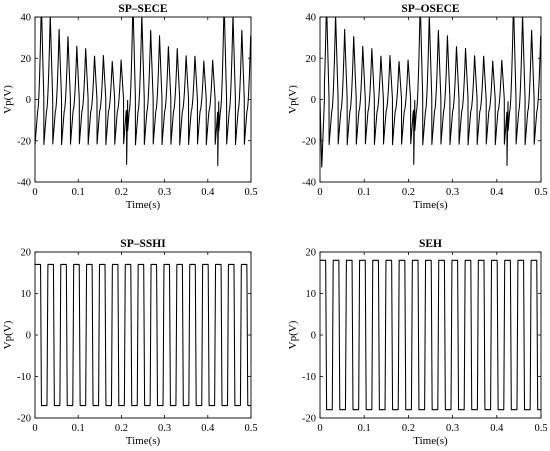 This screenshot has width=550, height=451. Describe the element at coordinates (430, 9) in the screenshot. I see `chart-title-sp-osece: SP–OSECE` at that location.